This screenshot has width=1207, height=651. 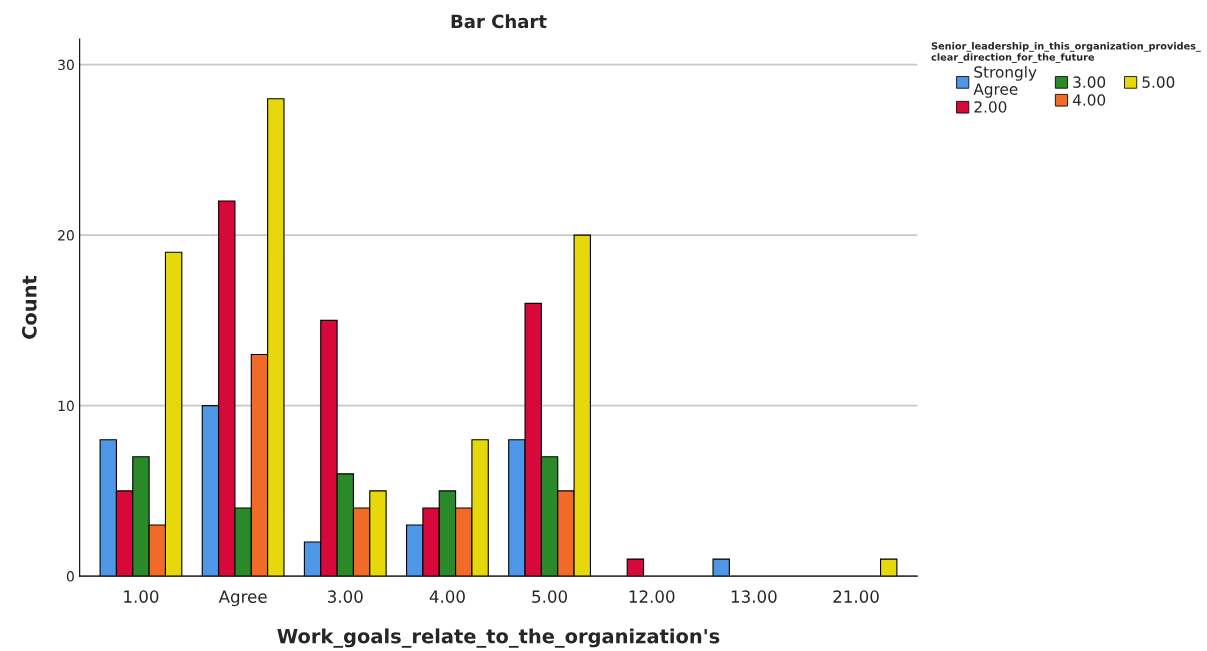 What do you see at coordinates (1005, 81) in the screenshot?
I see `legend-label: Strongly Agree` at bounding box center [1005, 81].